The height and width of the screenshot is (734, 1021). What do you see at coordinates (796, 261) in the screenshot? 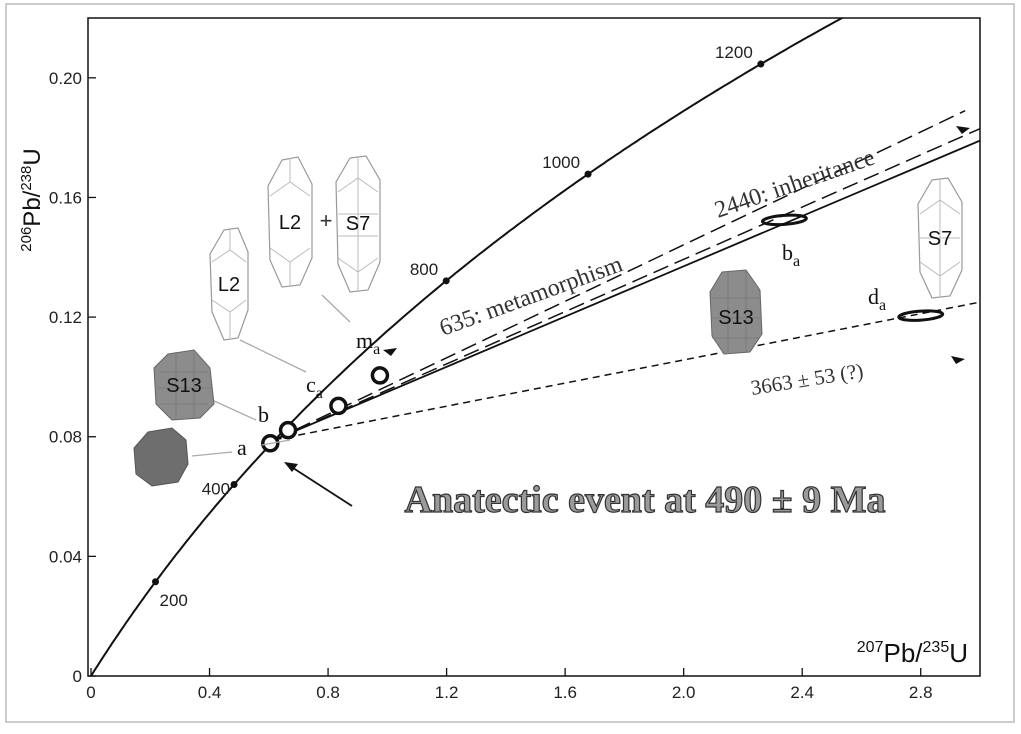
I see `ba-sub: a` at bounding box center [796, 261].